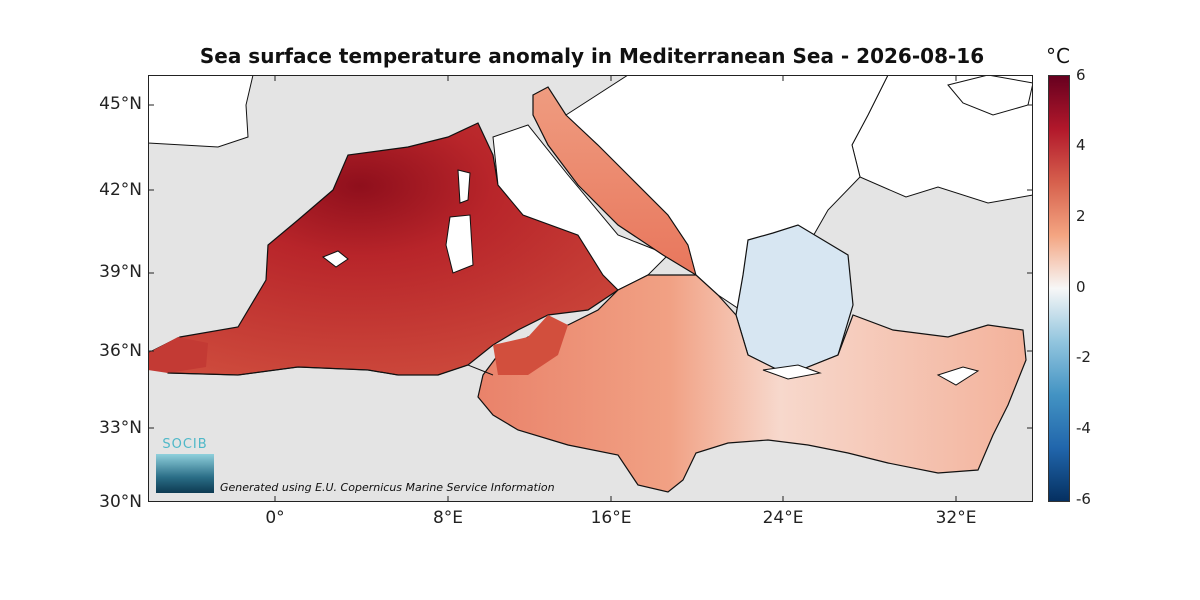  Describe the element at coordinates (1081, 287) in the screenshot. I see `colorbar-tick-label: 0` at that location.